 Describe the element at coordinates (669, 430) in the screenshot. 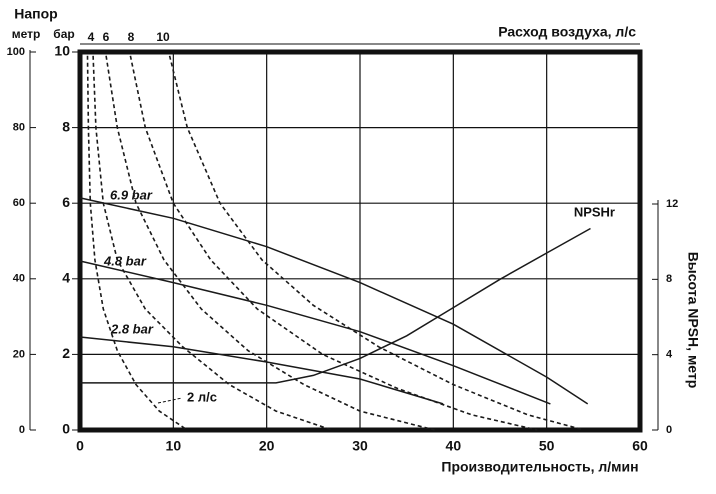

I see `y2-tick-label: 0` at that location.